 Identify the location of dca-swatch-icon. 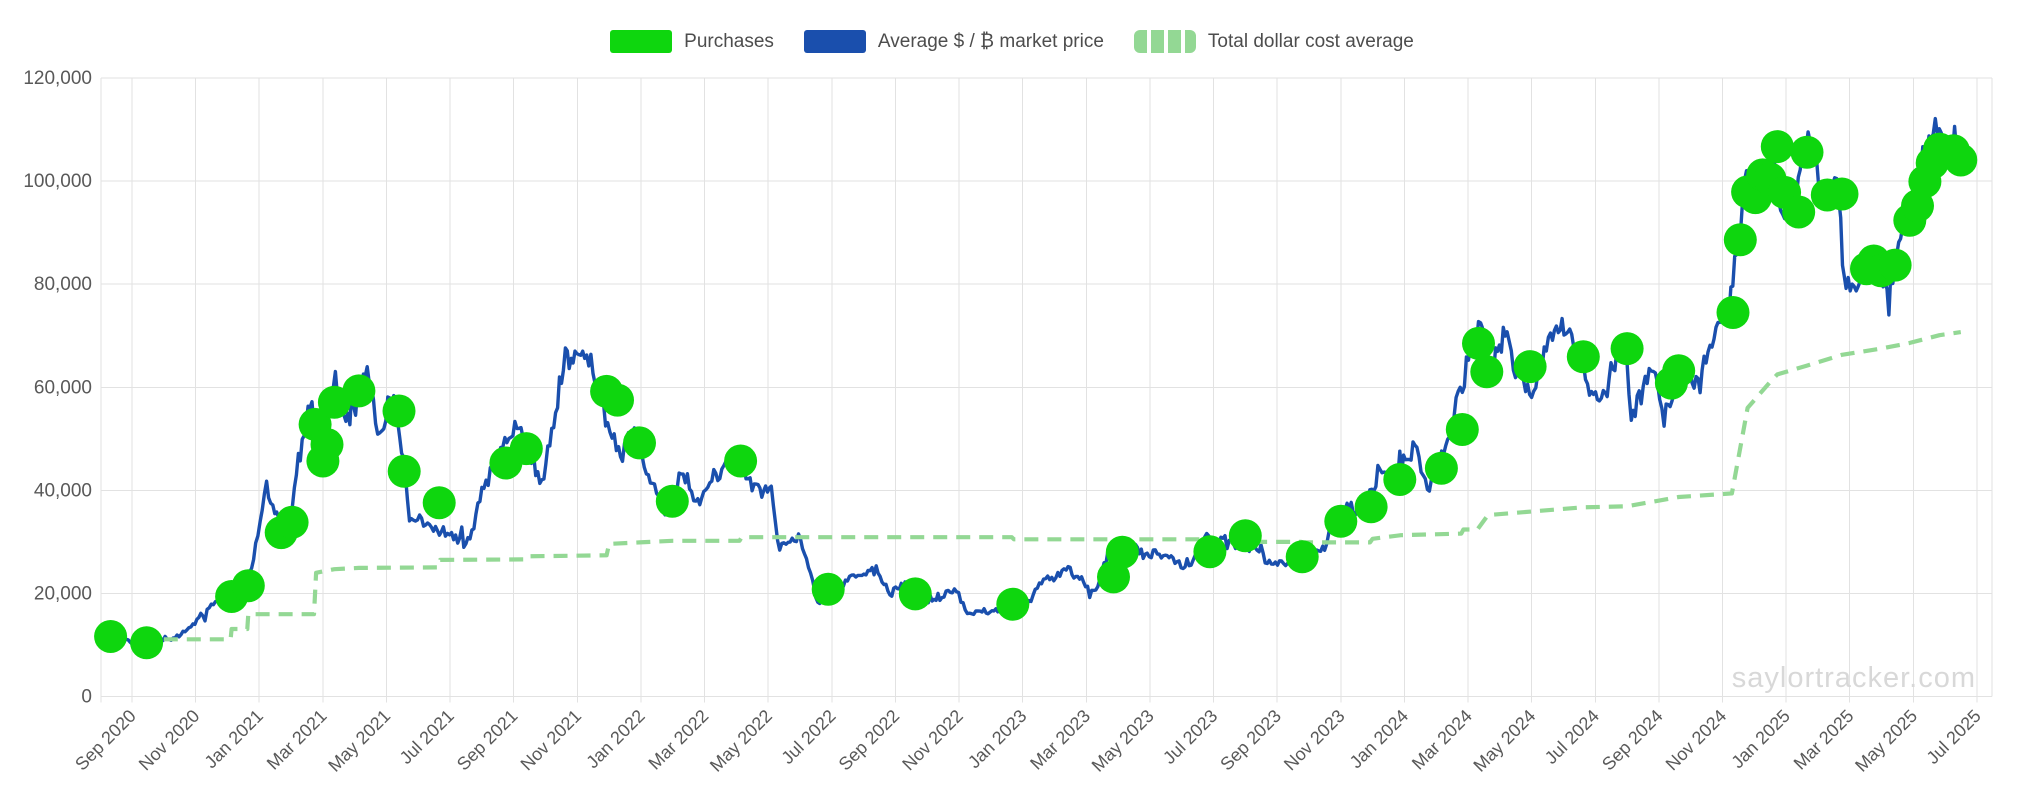
(1164, 41).